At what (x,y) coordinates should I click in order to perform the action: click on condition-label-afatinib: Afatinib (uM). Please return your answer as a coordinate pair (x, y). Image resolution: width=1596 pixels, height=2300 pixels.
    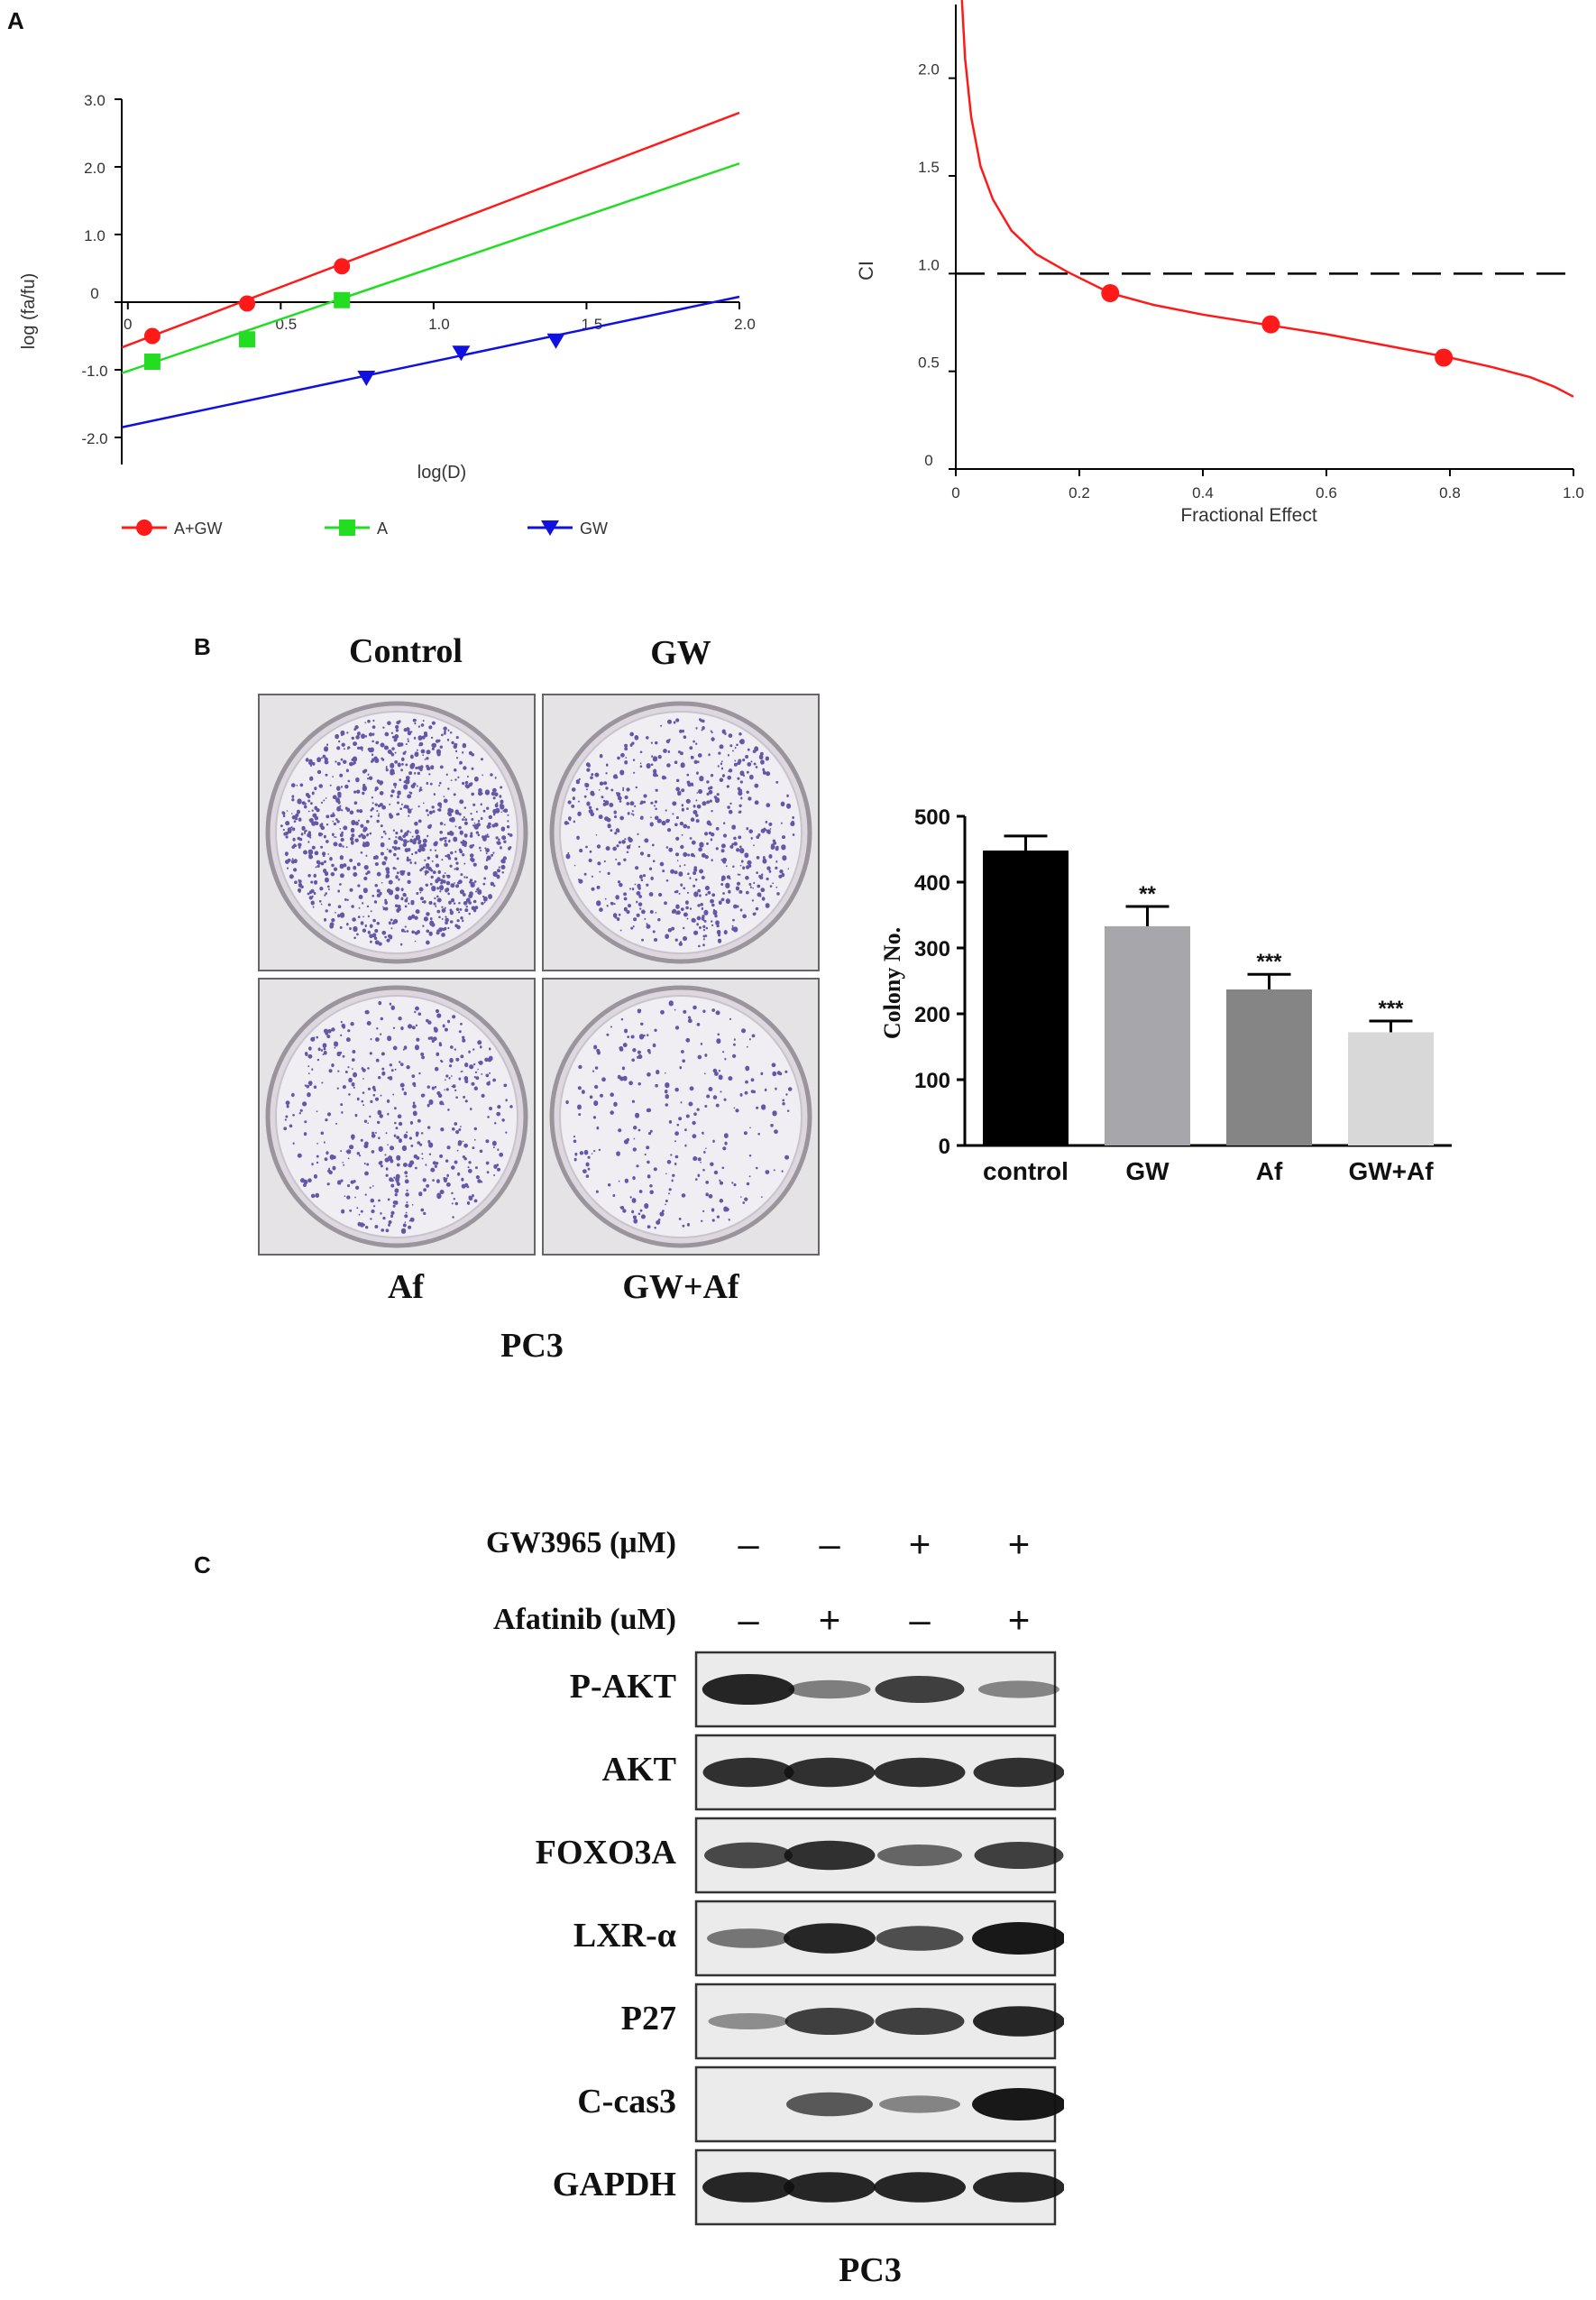
    Looking at the image, I should click on (584, 1619).